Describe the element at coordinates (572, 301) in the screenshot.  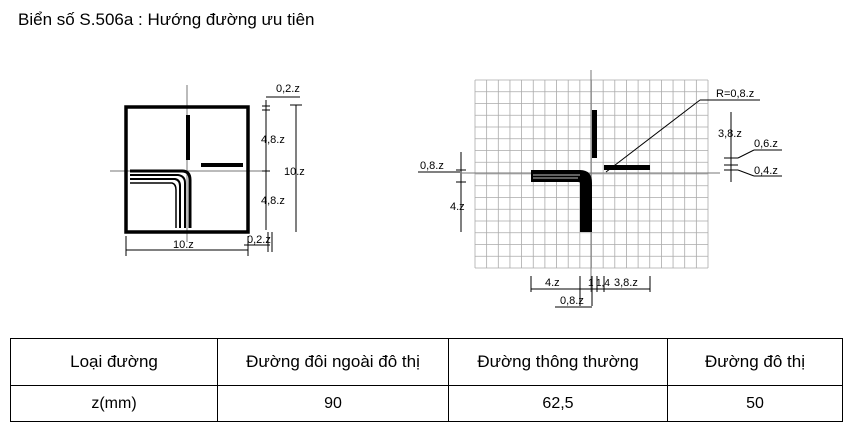
I see `right-dim-bottom-stroke: 0,8.z` at that location.